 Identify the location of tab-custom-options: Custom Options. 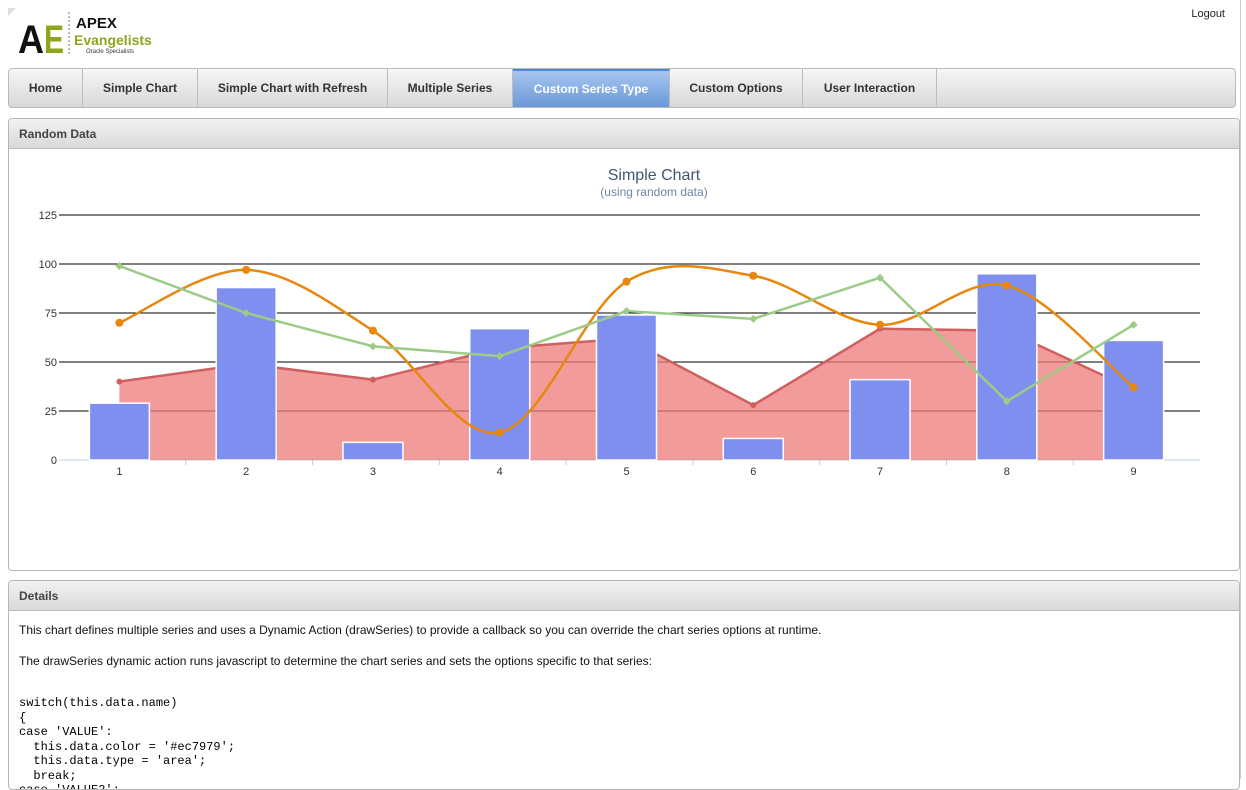
(736, 88).